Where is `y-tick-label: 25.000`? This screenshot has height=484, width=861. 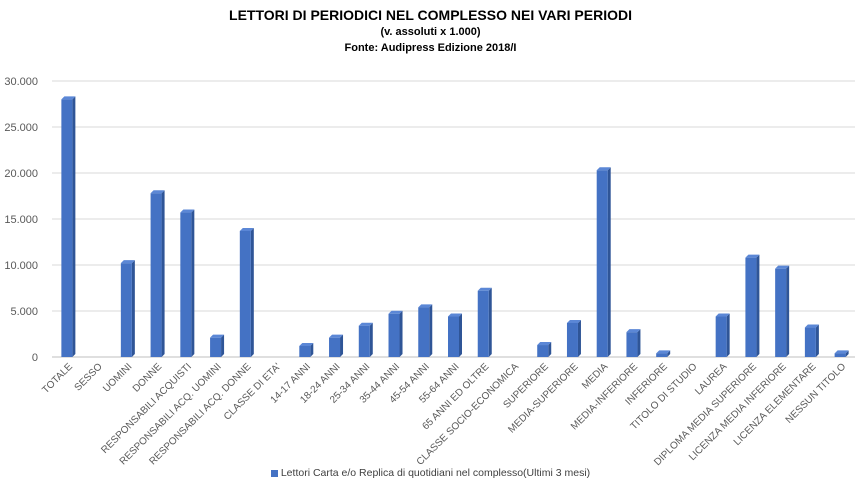 y-tick-label: 25.000 is located at coordinates (21, 128).